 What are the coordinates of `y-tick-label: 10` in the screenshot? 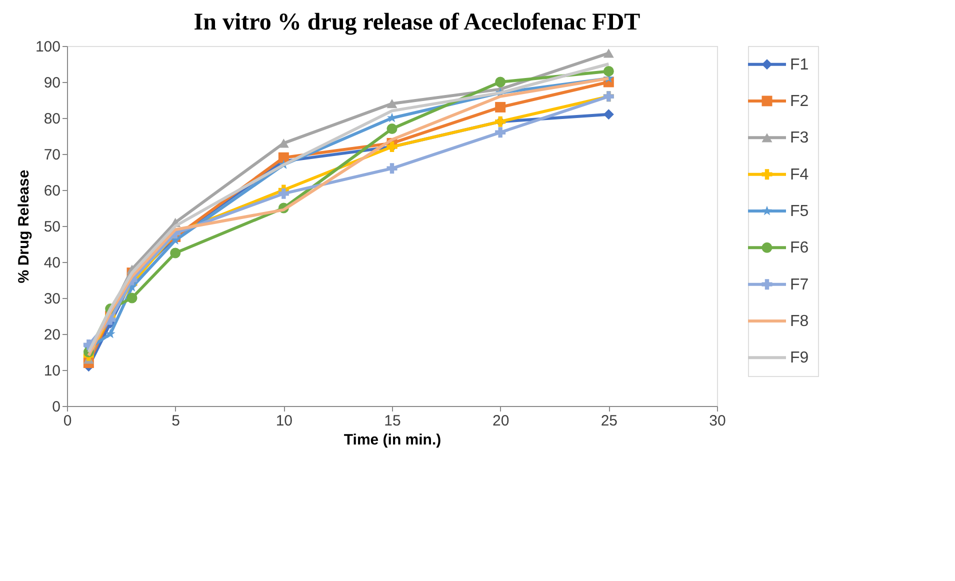 It's located at (52, 371).